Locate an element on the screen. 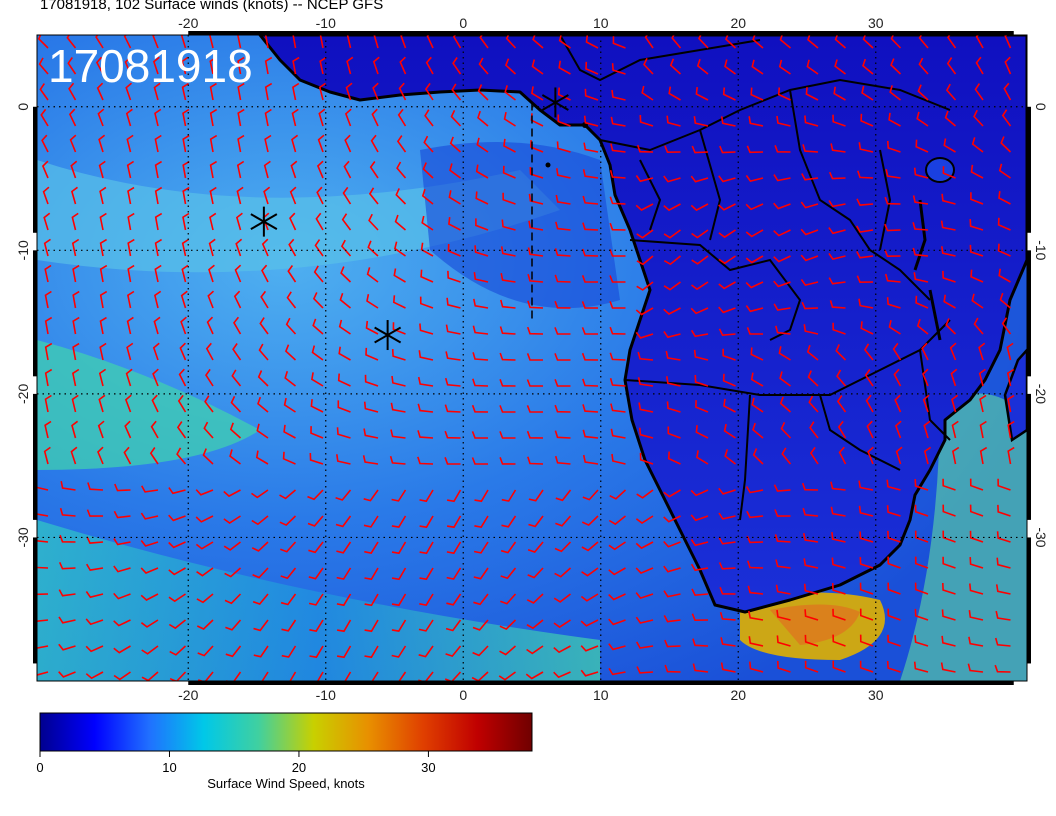 This screenshot has height=816, width=1056. colorbar-ticks: 0 10 20 30 is located at coordinates (236, 763).